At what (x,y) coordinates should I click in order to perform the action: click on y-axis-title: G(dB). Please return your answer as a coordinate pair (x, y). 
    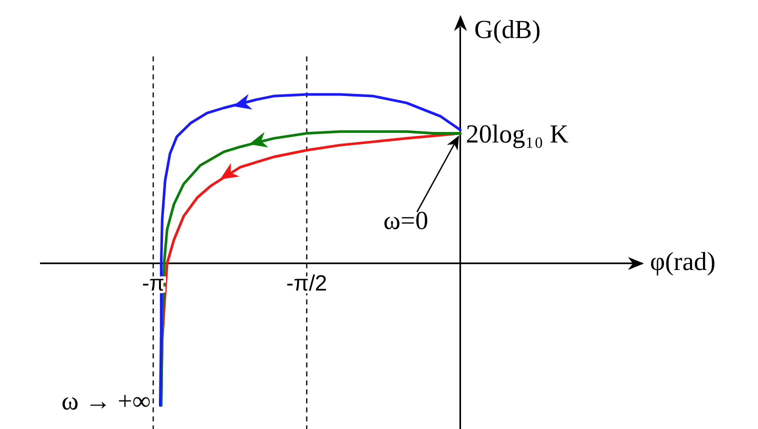
    Looking at the image, I should click on (507, 29).